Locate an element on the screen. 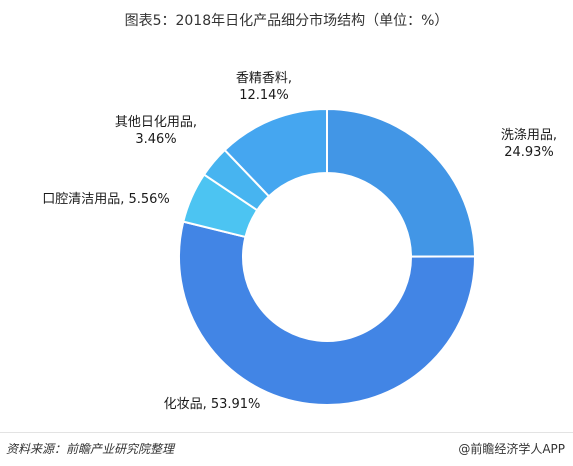 Image resolution: width=573 pixels, height=466 pixels. footer-divider is located at coordinates (286, 432).